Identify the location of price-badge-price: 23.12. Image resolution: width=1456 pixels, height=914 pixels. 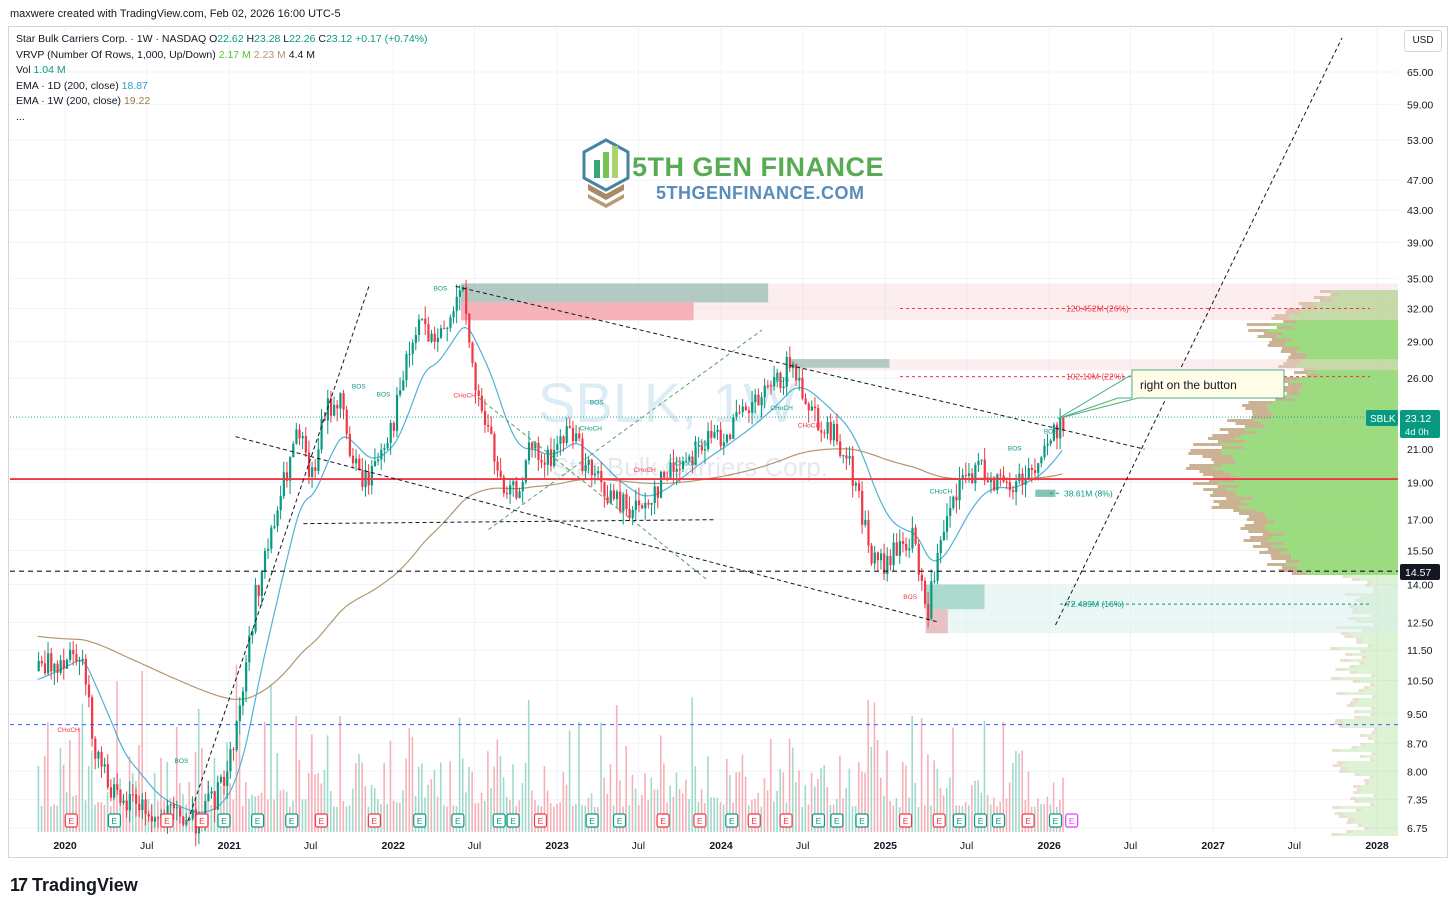
(1418, 419).